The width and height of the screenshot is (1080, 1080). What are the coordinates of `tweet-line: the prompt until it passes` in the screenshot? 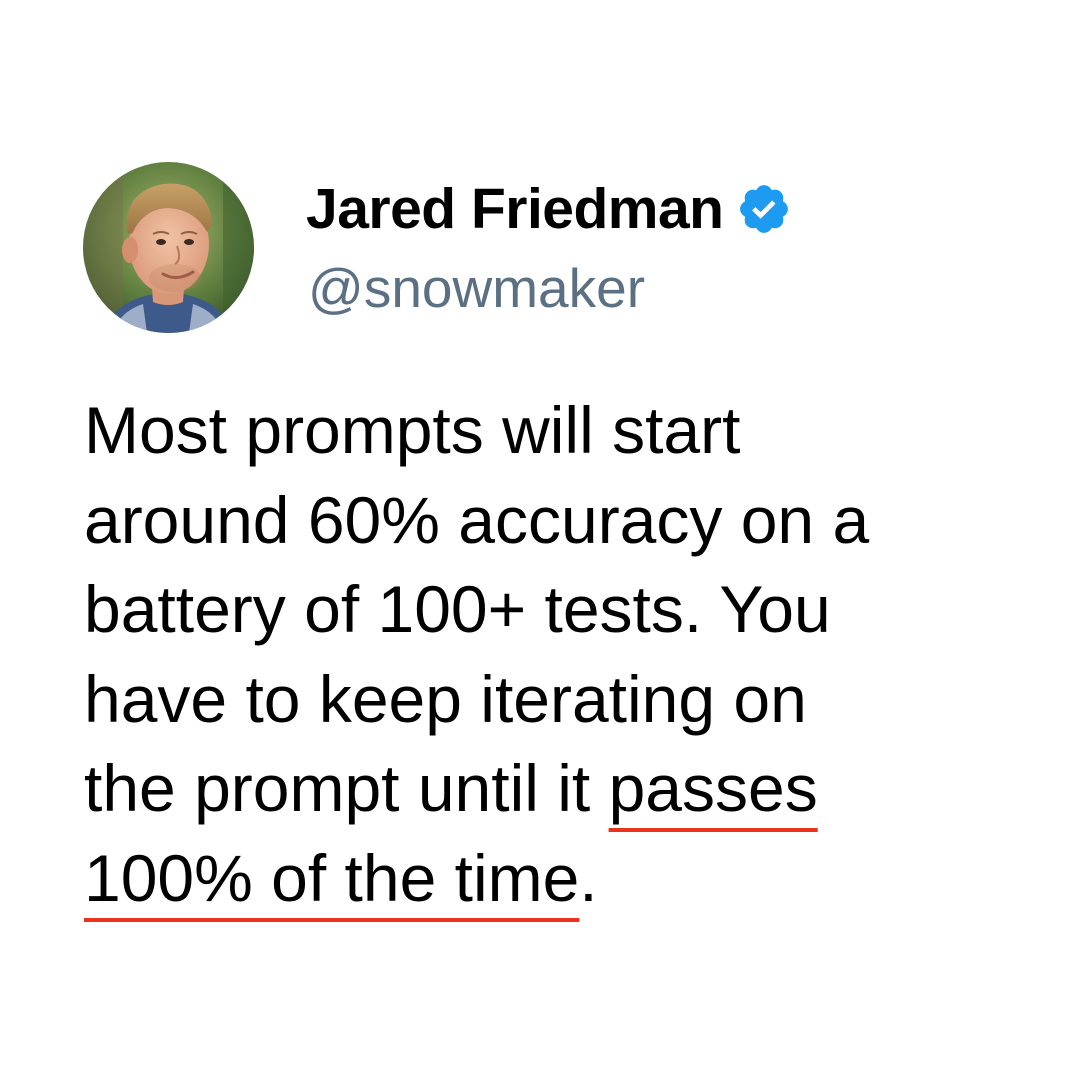 It's located at (564, 789).